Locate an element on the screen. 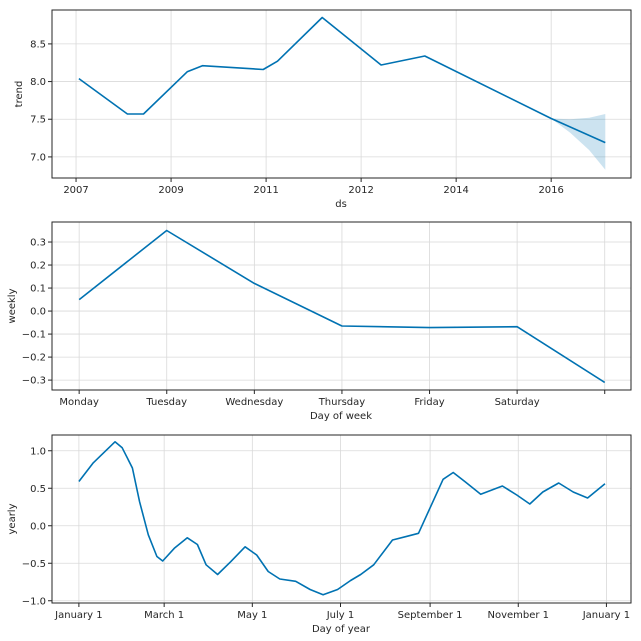 This screenshot has width=641, height=641. trend-xtick-label: 2016 is located at coordinates (550, 190).